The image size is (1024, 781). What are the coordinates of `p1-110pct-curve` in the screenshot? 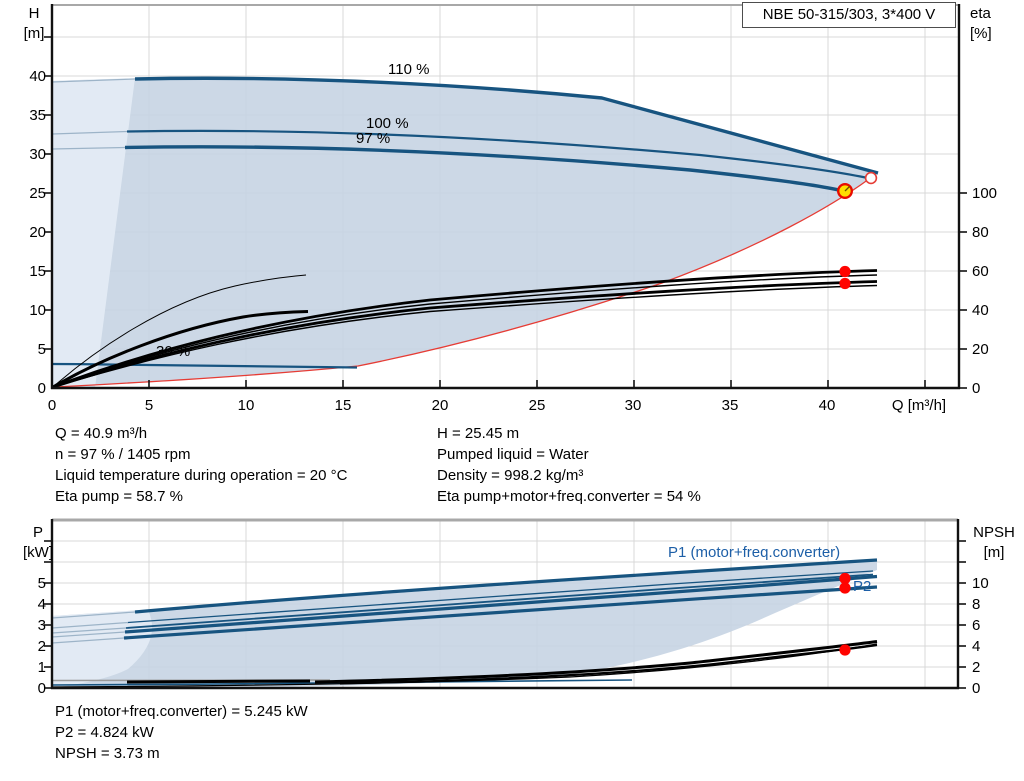 It's located at (506, 586).